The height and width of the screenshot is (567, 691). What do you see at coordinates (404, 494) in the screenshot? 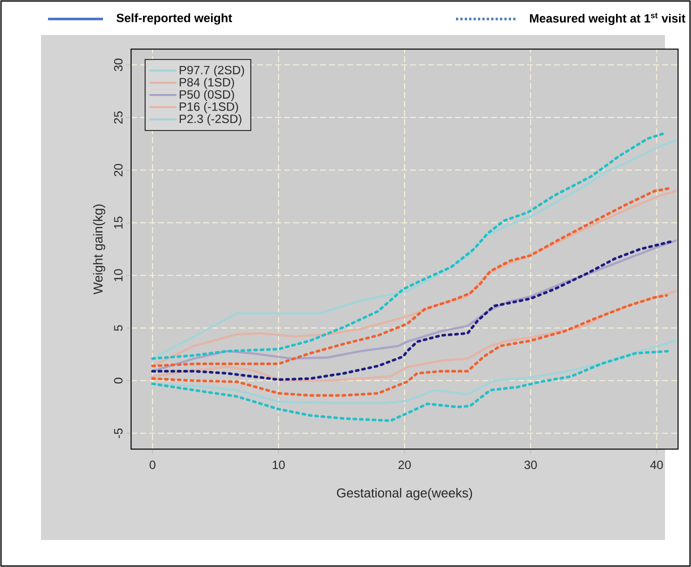
I see `x-axis-title: Gestational age(weeks)` at bounding box center [404, 494].